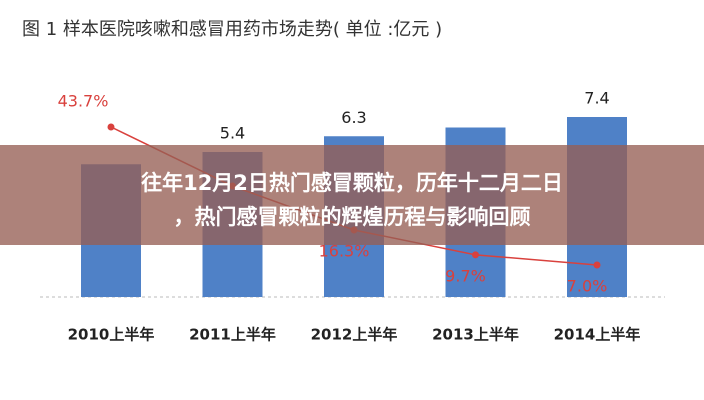 This screenshot has width=704, height=400. I want to click on line-label: 7.0%, so click(587, 285).